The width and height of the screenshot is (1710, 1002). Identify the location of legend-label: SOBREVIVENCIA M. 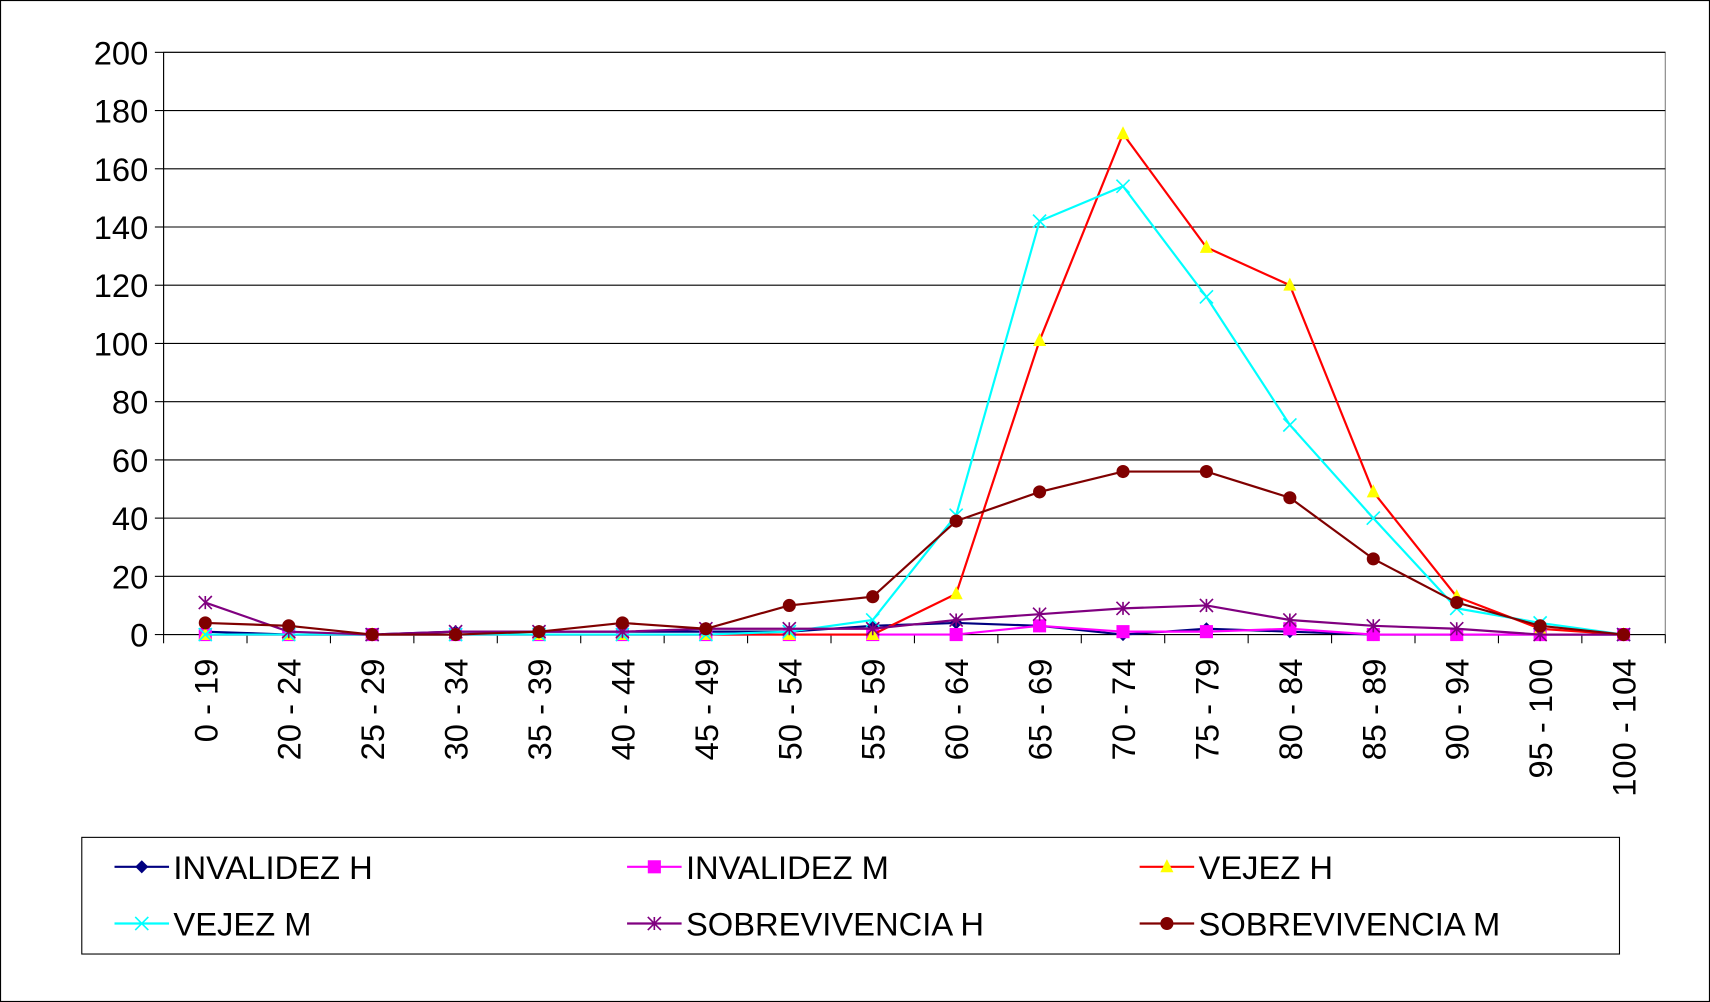
(1350, 923).